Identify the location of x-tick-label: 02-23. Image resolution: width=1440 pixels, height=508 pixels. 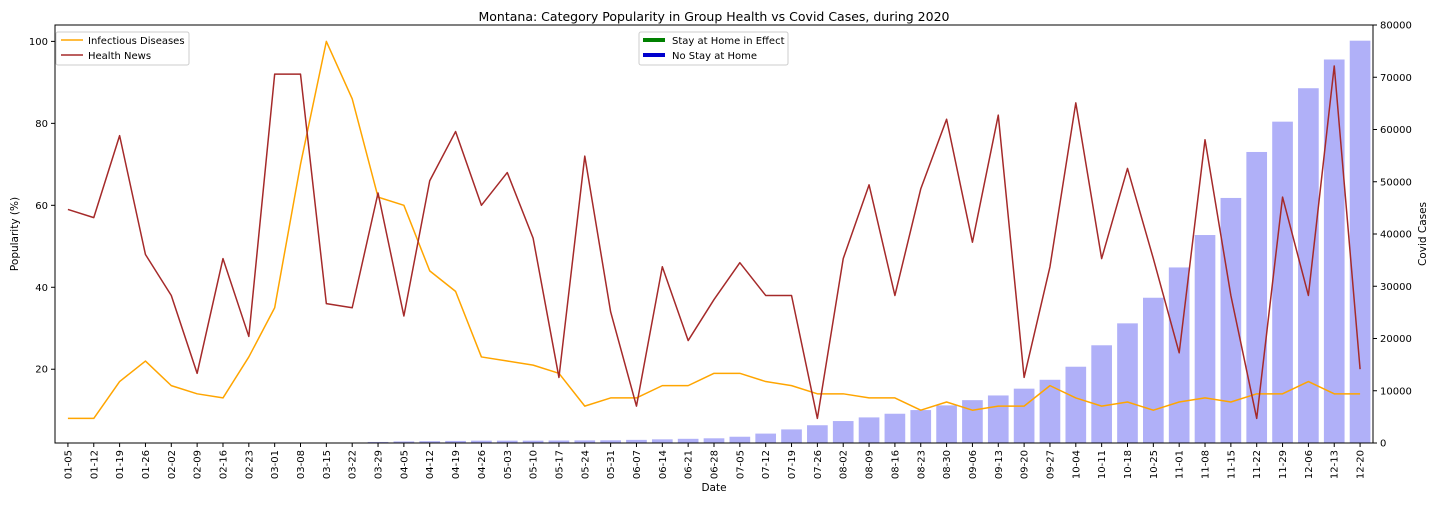
(249, 464).